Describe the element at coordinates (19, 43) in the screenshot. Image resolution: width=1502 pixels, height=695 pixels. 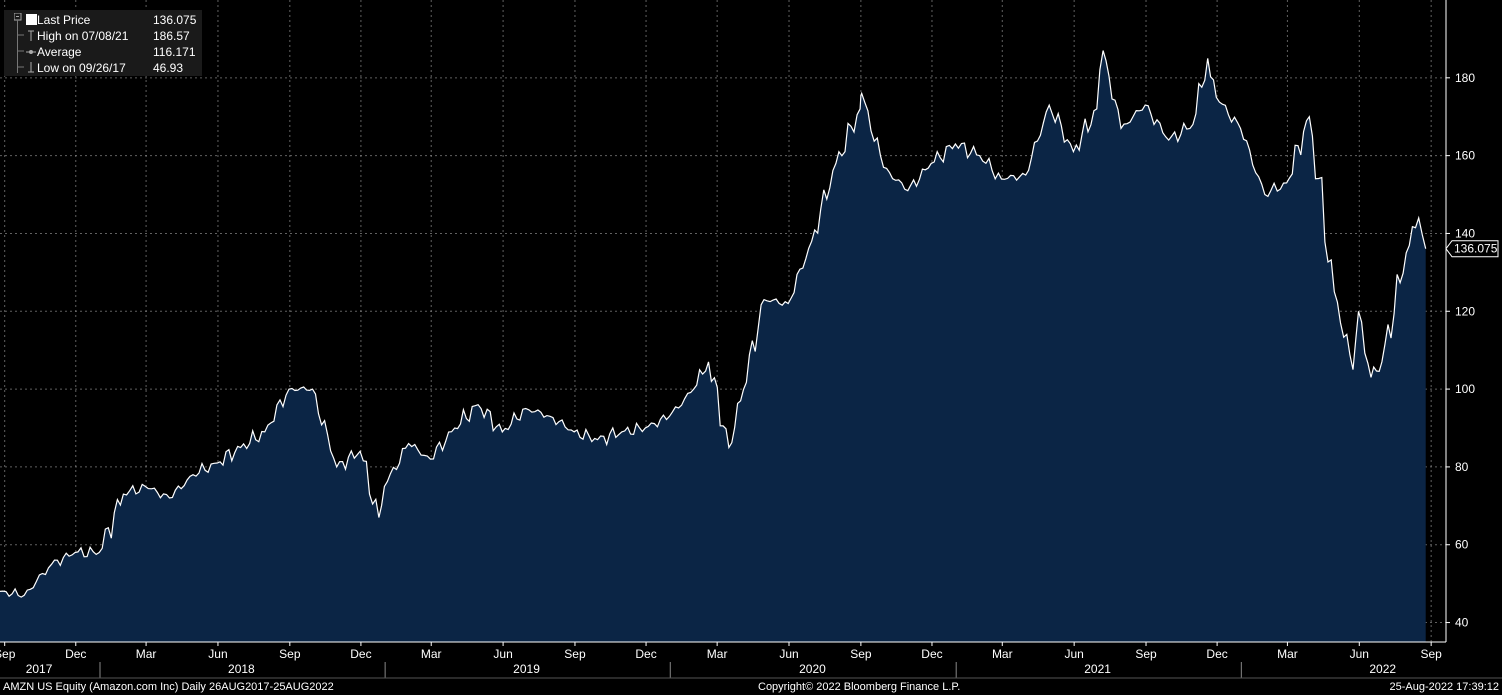
I see `legend-tree-icon` at that location.